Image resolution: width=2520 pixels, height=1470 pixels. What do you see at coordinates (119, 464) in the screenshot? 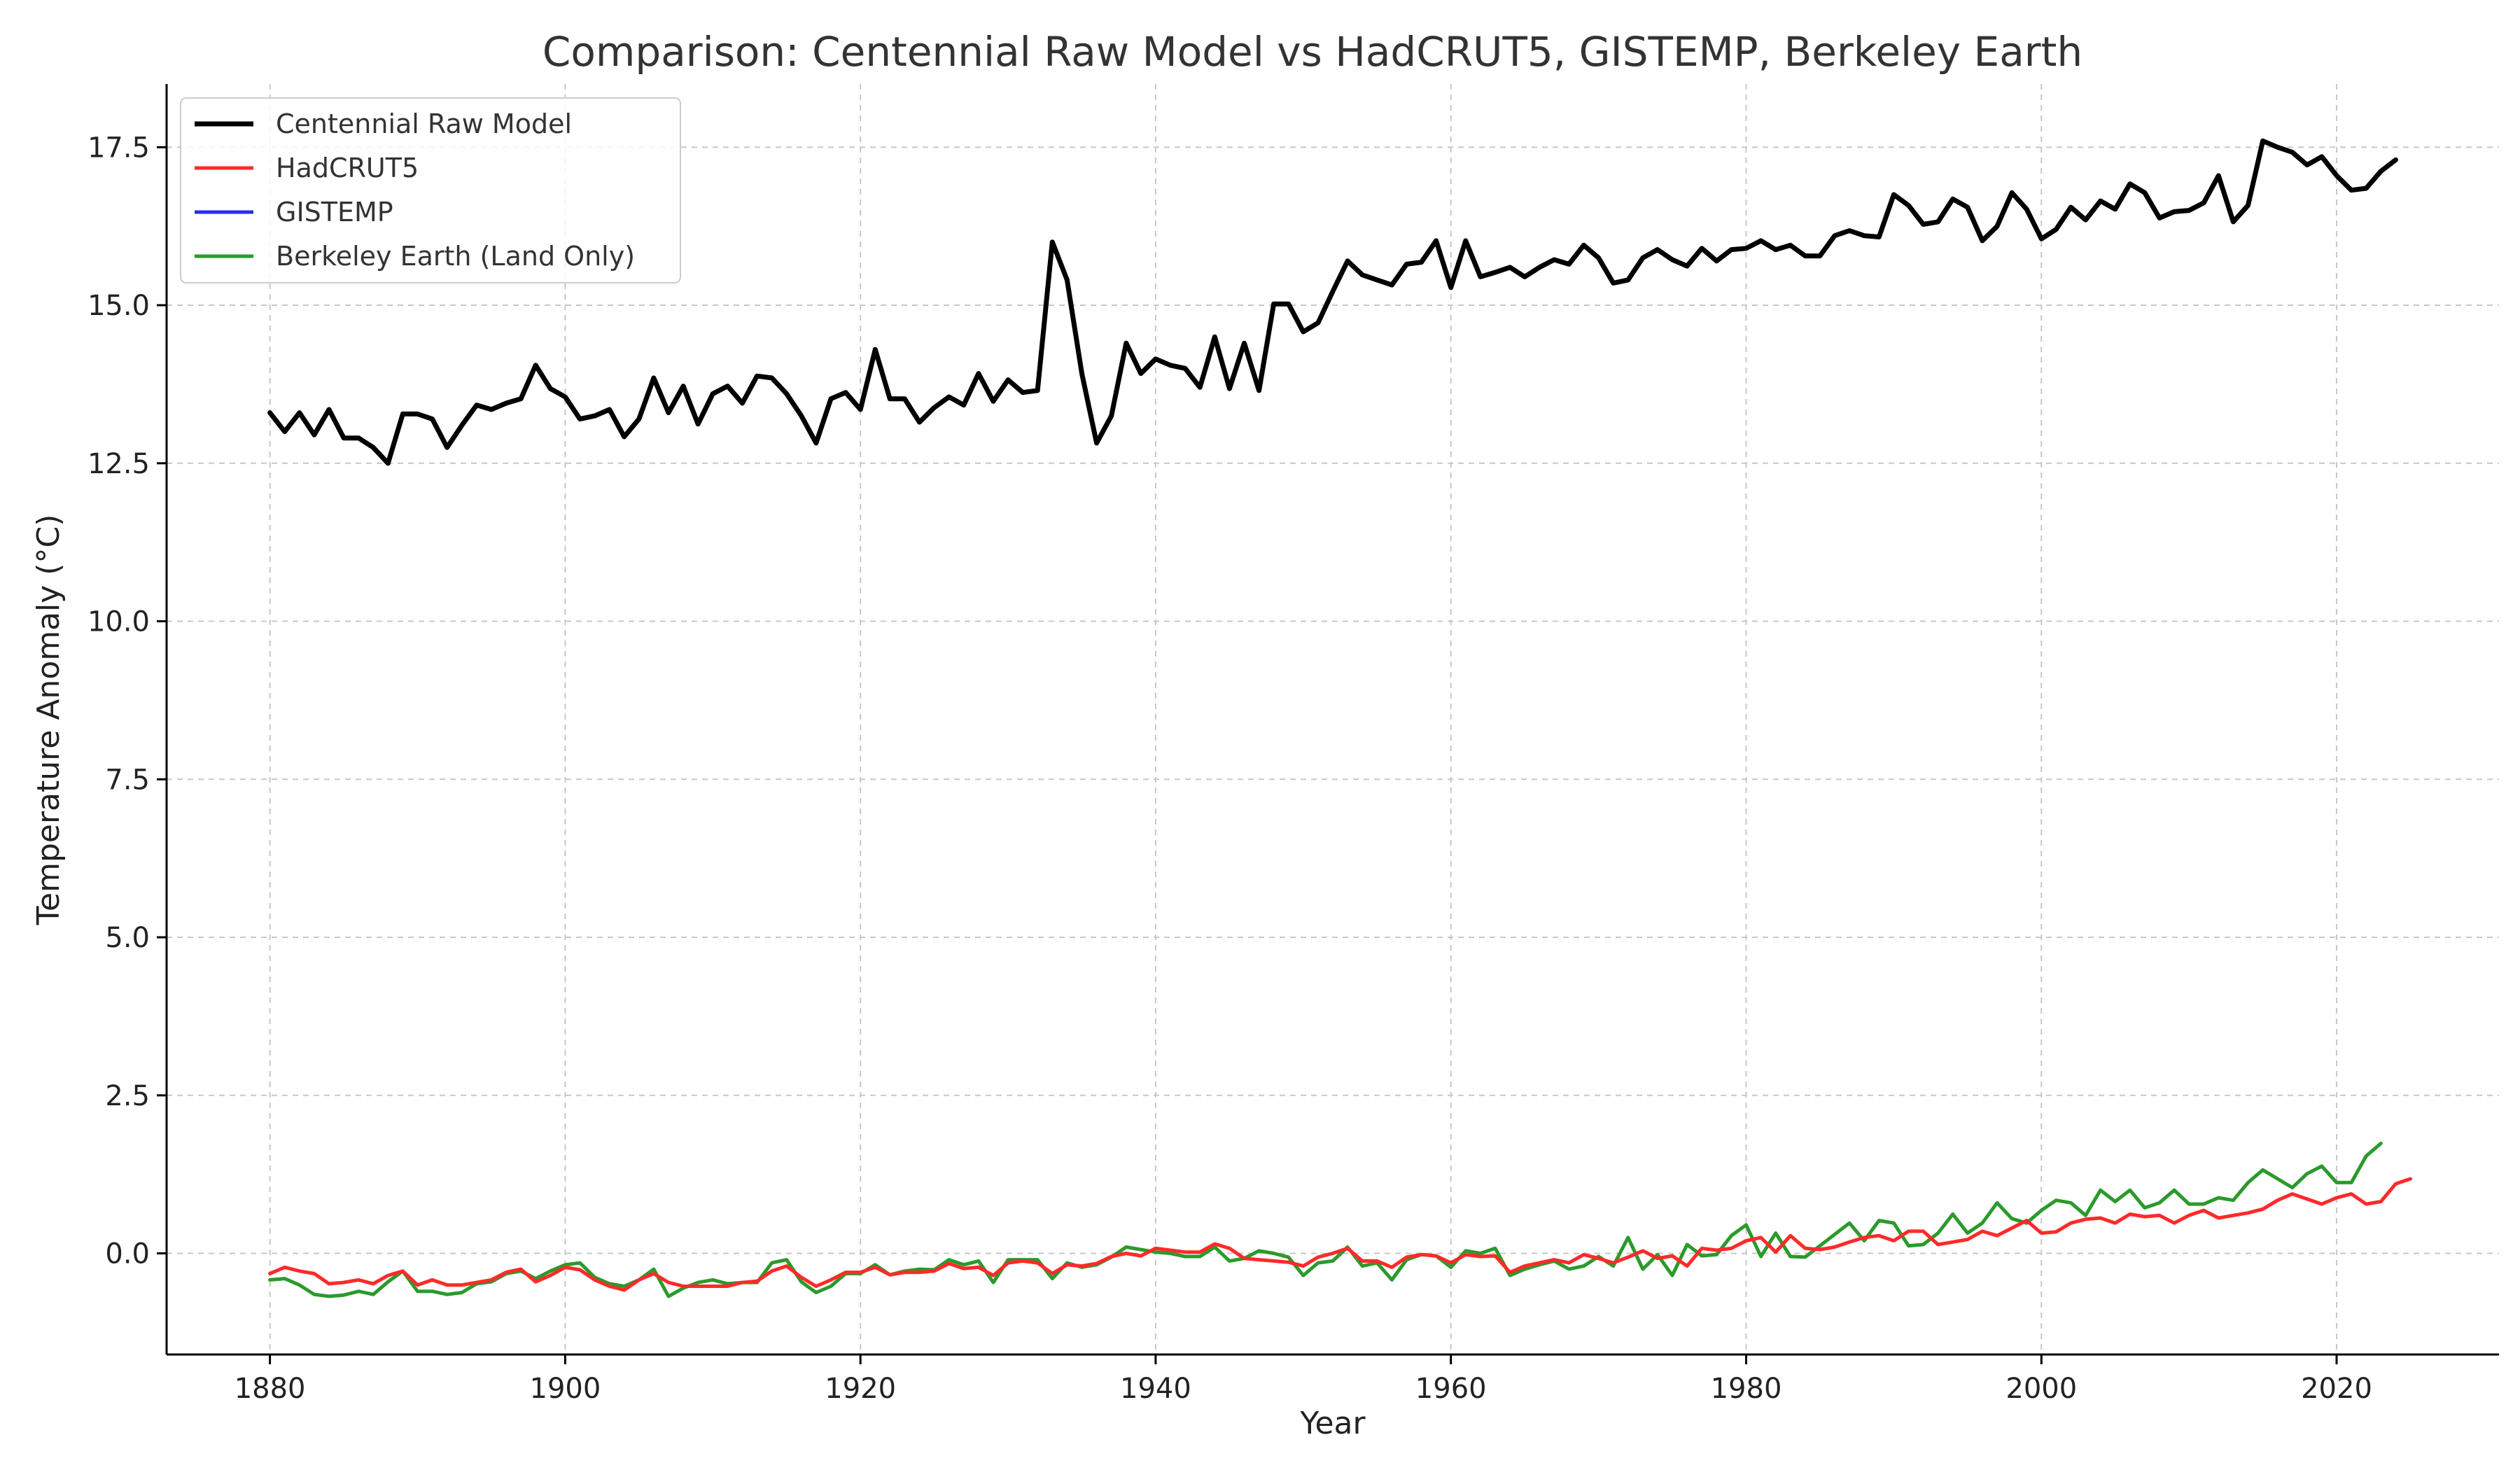
I see `y-tick-label: 12.5` at bounding box center [119, 464].